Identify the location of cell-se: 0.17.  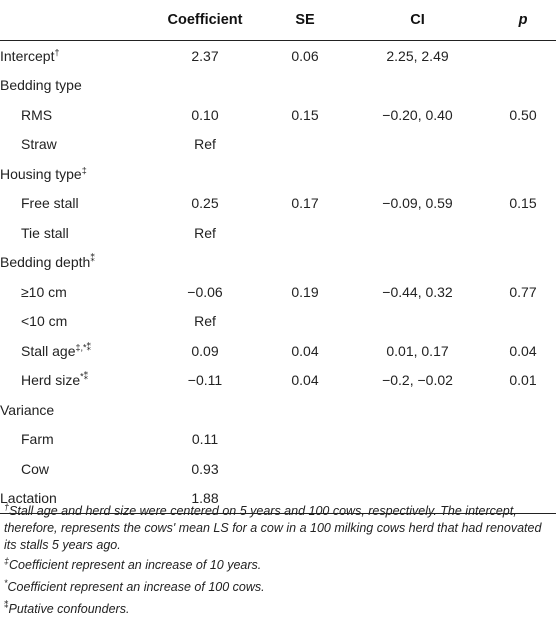
(305, 203).